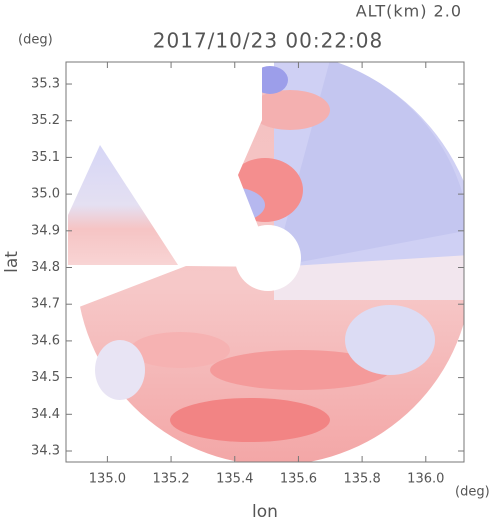  What do you see at coordinates (298, 479) in the screenshot?
I see `x-tick-label: 135.6` at bounding box center [298, 479].